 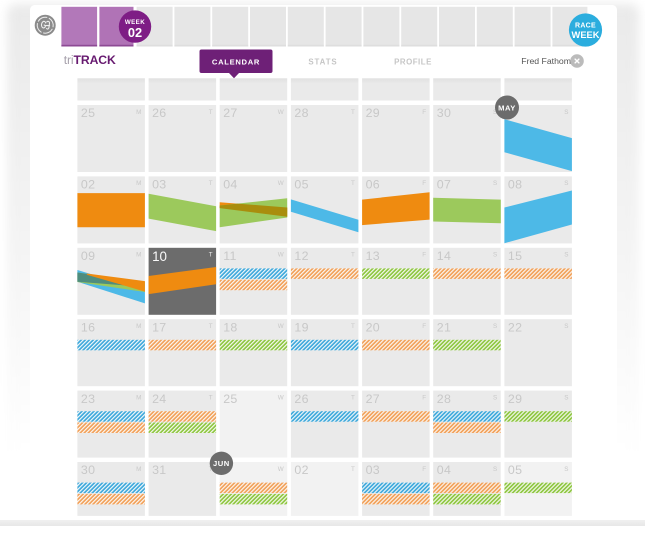 What do you see at coordinates (159, 256) in the screenshot?
I see `svg-text: 10` at bounding box center [159, 256].